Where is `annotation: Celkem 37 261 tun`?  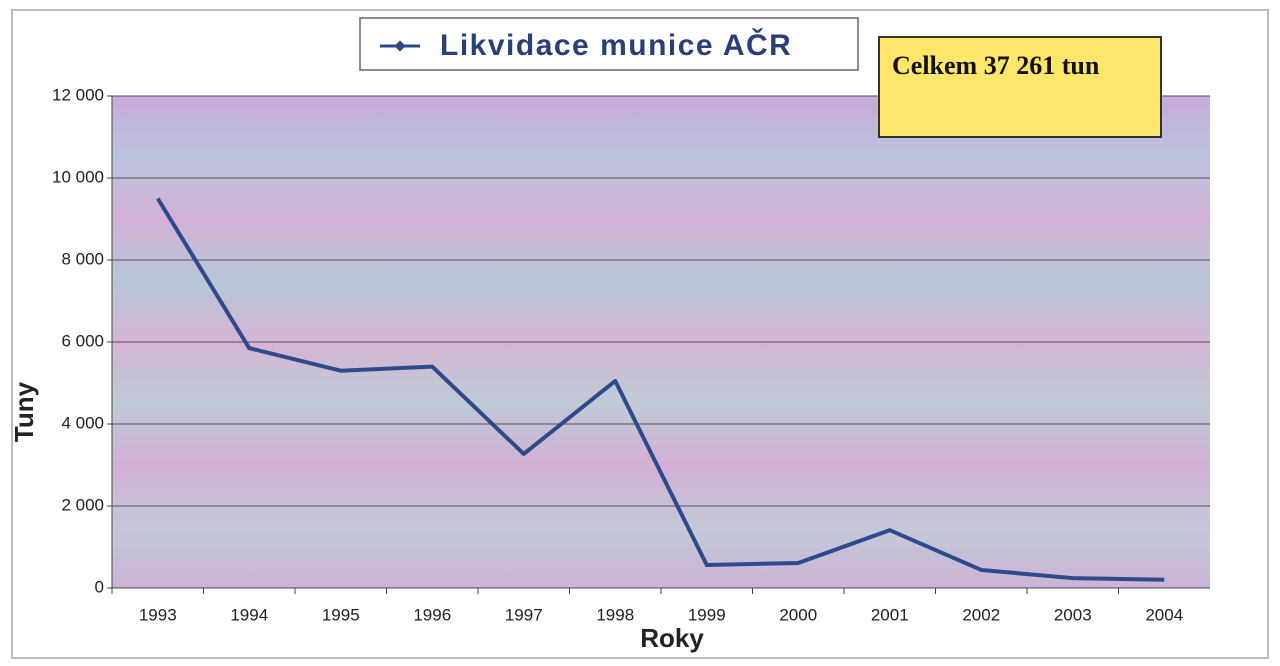
annotation: Celkem 37 261 tun is located at coordinates (1020, 87).